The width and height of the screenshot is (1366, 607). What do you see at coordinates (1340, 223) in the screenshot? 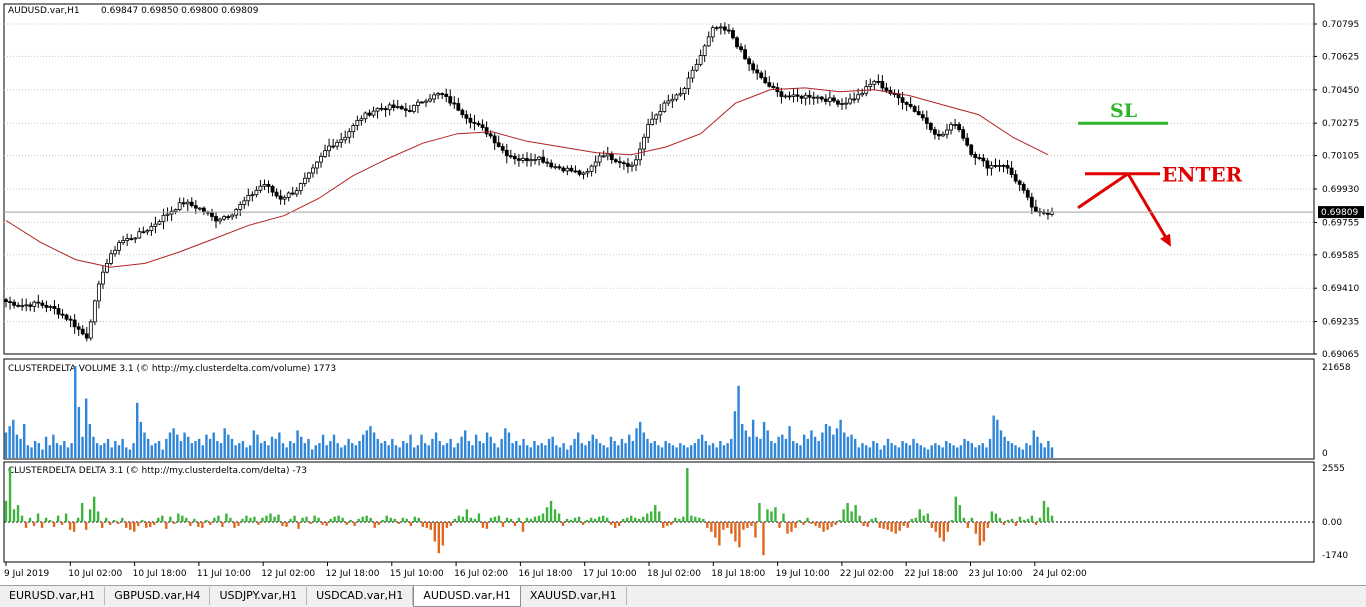
I see `price-tick-label: 0.69755` at bounding box center [1340, 223].